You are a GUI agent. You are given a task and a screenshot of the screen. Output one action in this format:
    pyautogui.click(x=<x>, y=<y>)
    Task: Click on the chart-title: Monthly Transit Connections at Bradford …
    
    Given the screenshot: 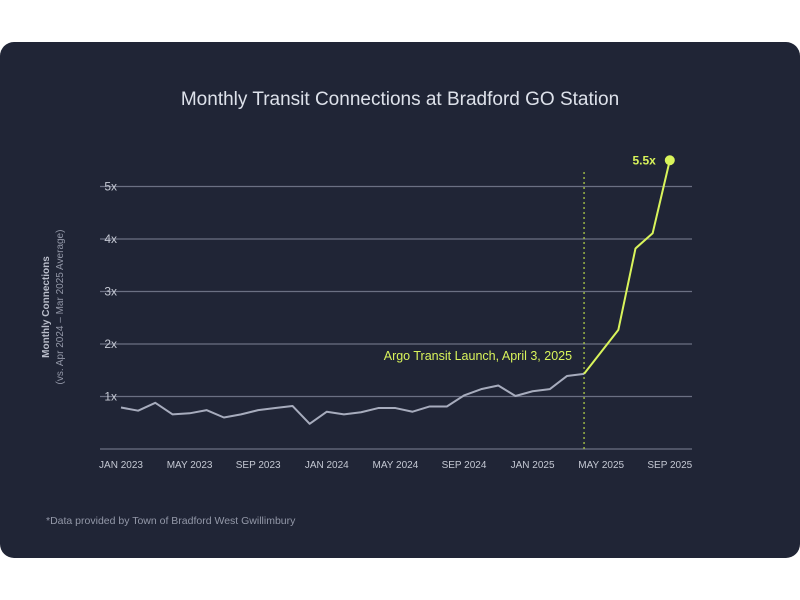 What is the action you would take?
    pyautogui.click(x=400, y=99)
    